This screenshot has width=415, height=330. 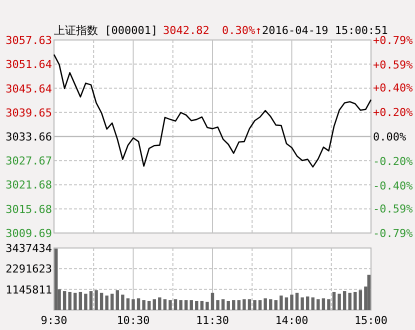 I want to click on y-tick-label: 3027.67, so click(x=29, y=161).